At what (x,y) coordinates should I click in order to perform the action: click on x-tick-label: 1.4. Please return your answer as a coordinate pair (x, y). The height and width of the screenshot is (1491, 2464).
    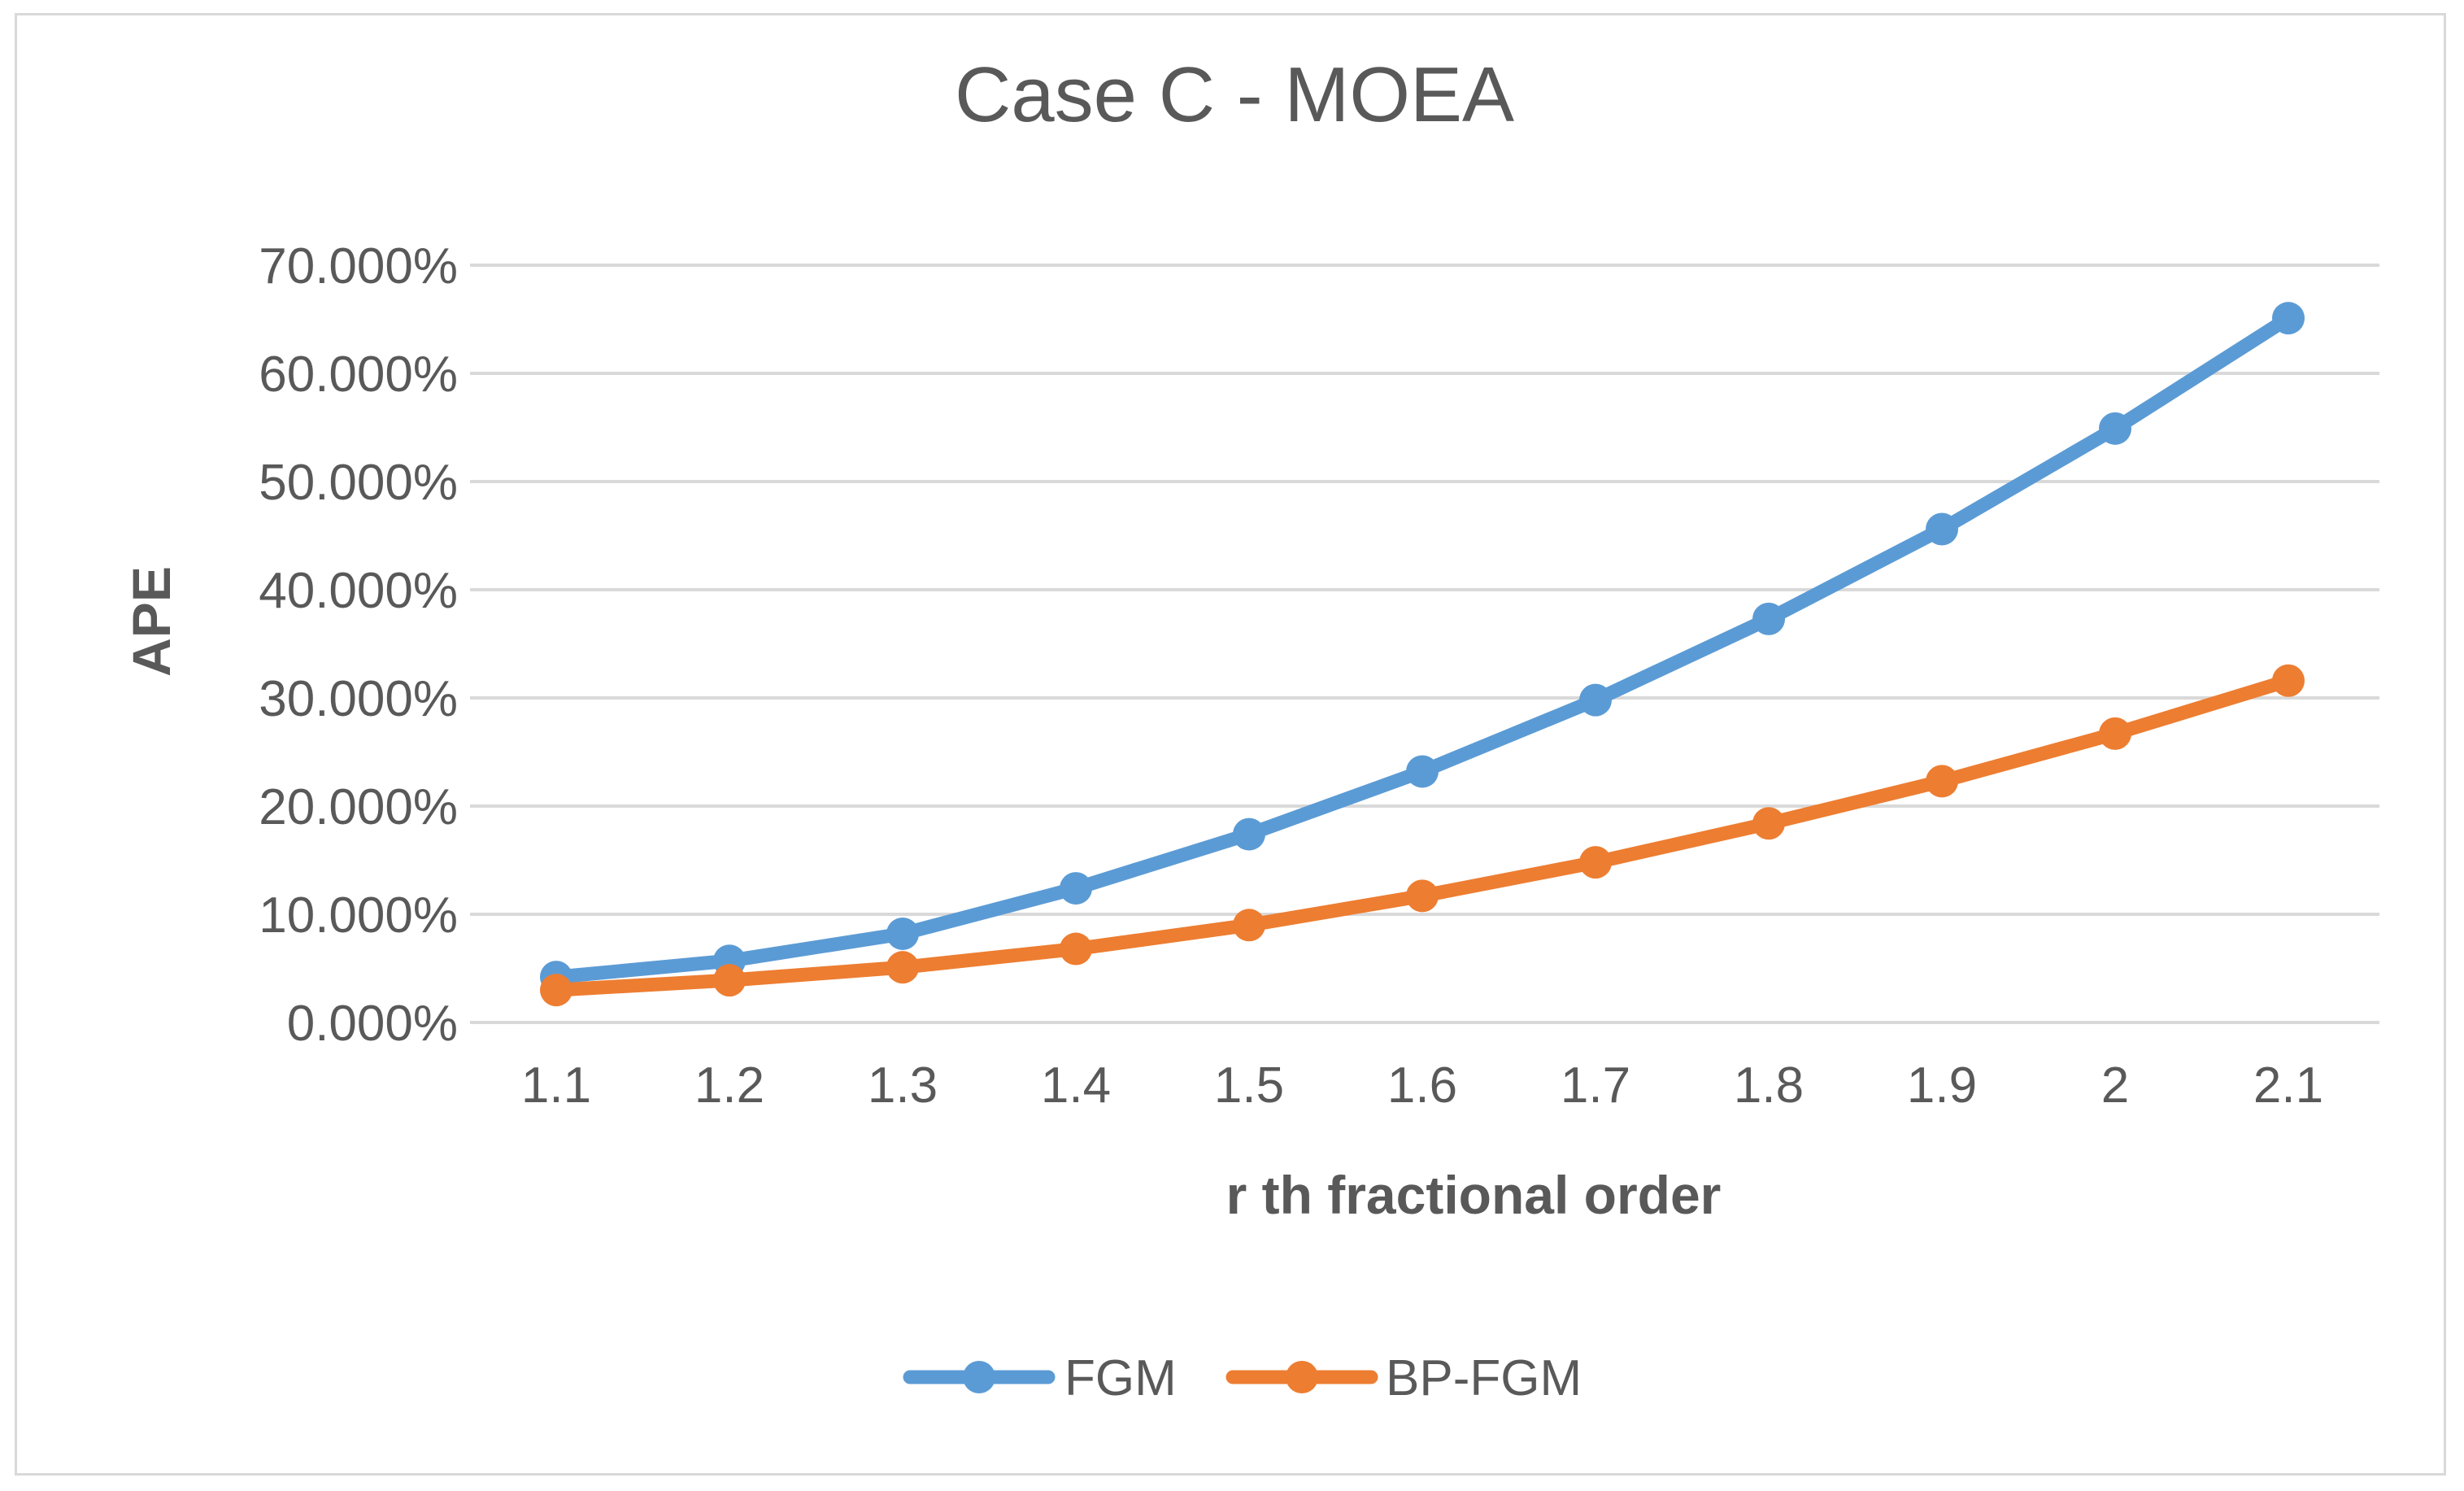
    Looking at the image, I should click on (1076, 1085).